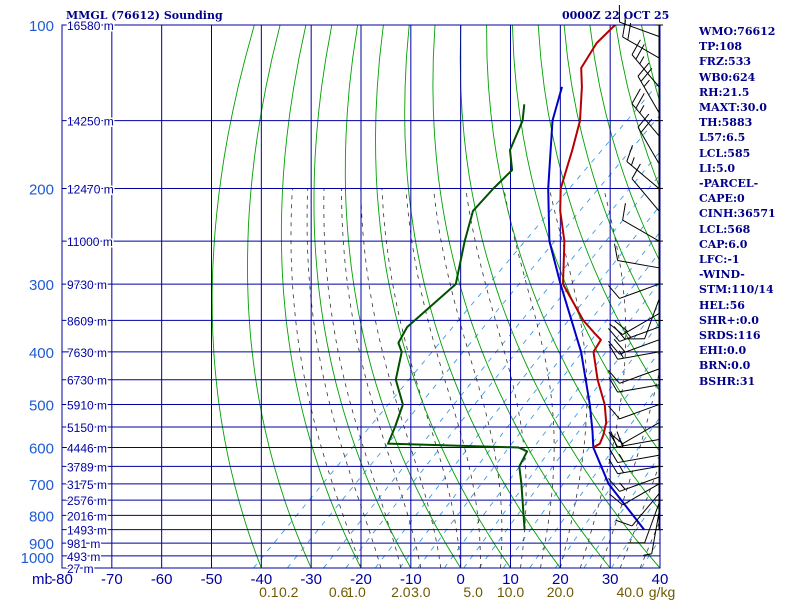 The image size is (800, 600). What do you see at coordinates (41, 189) in the screenshot?
I see `pressure-label: 200` at bounding box center [41, 189].